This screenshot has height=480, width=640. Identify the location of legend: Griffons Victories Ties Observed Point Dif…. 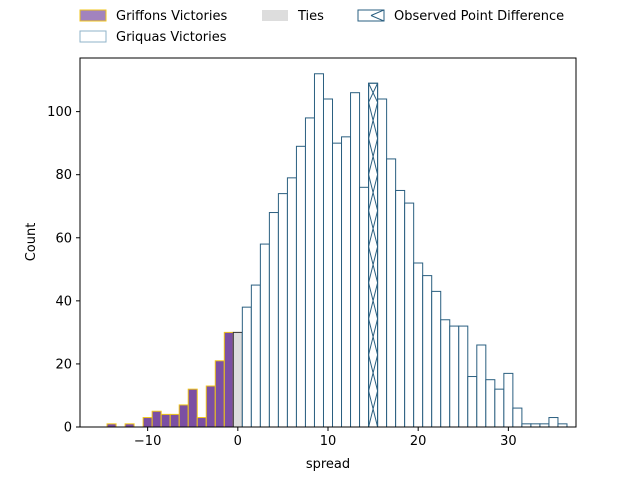
(321, 27).